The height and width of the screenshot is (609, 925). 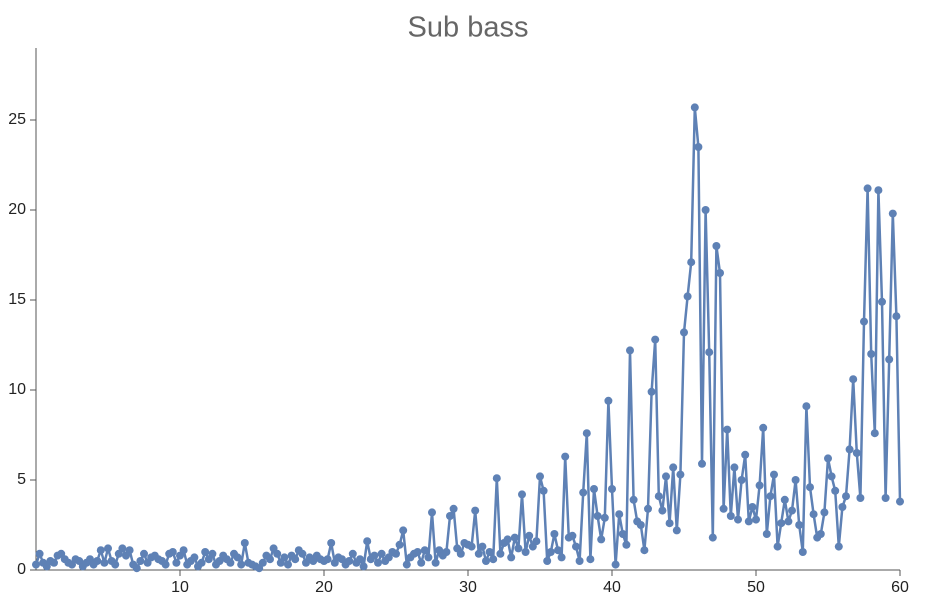 What do you see at coordinates (21, 569) in the screenshot?
I see `y-tick-label: 0` at bounding box center [21, 569].